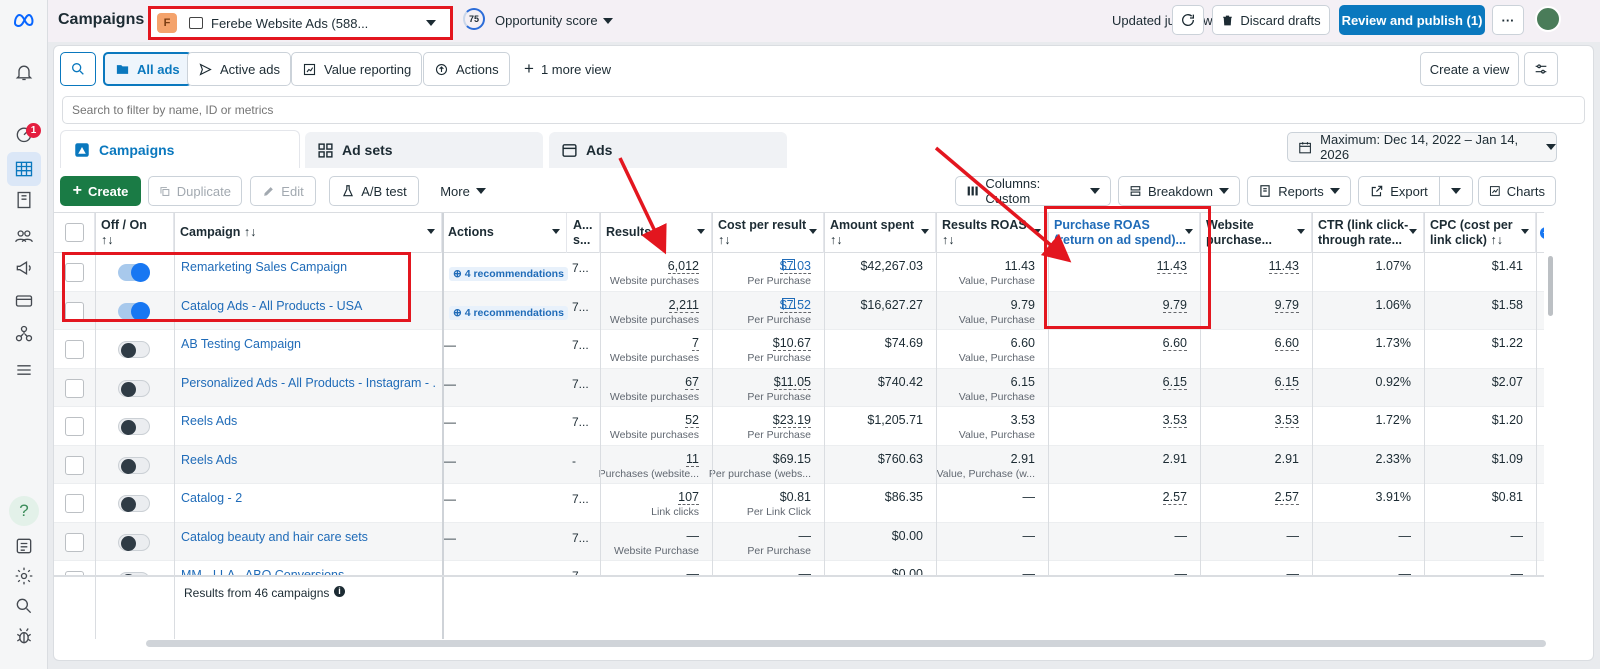 The width and height of the screenshot is (1600, 669). Describe the element at coordinates (474, 19) in the screenshot. I see `opportunity-score-gauge: 75` at that location.